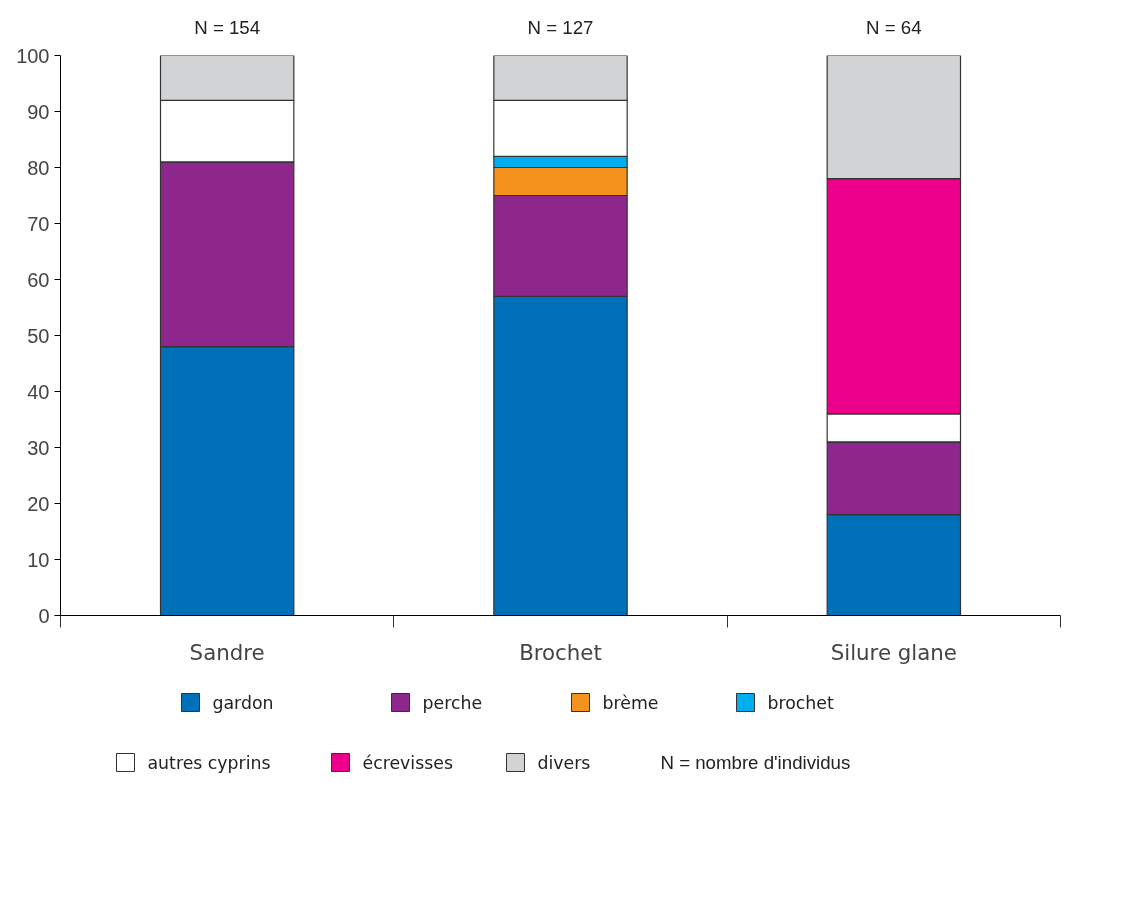 This screenshot has height=911, width=1135. I want to click on y-tick-label: 40, so click(38, 391).